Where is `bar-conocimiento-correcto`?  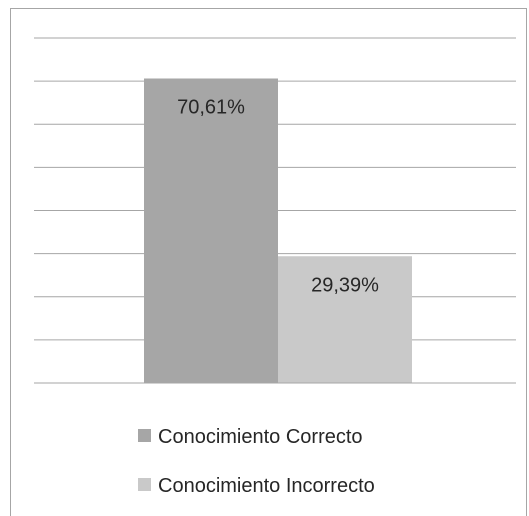 bar-conocimiento-correcto is located at coordinates (211, 230).